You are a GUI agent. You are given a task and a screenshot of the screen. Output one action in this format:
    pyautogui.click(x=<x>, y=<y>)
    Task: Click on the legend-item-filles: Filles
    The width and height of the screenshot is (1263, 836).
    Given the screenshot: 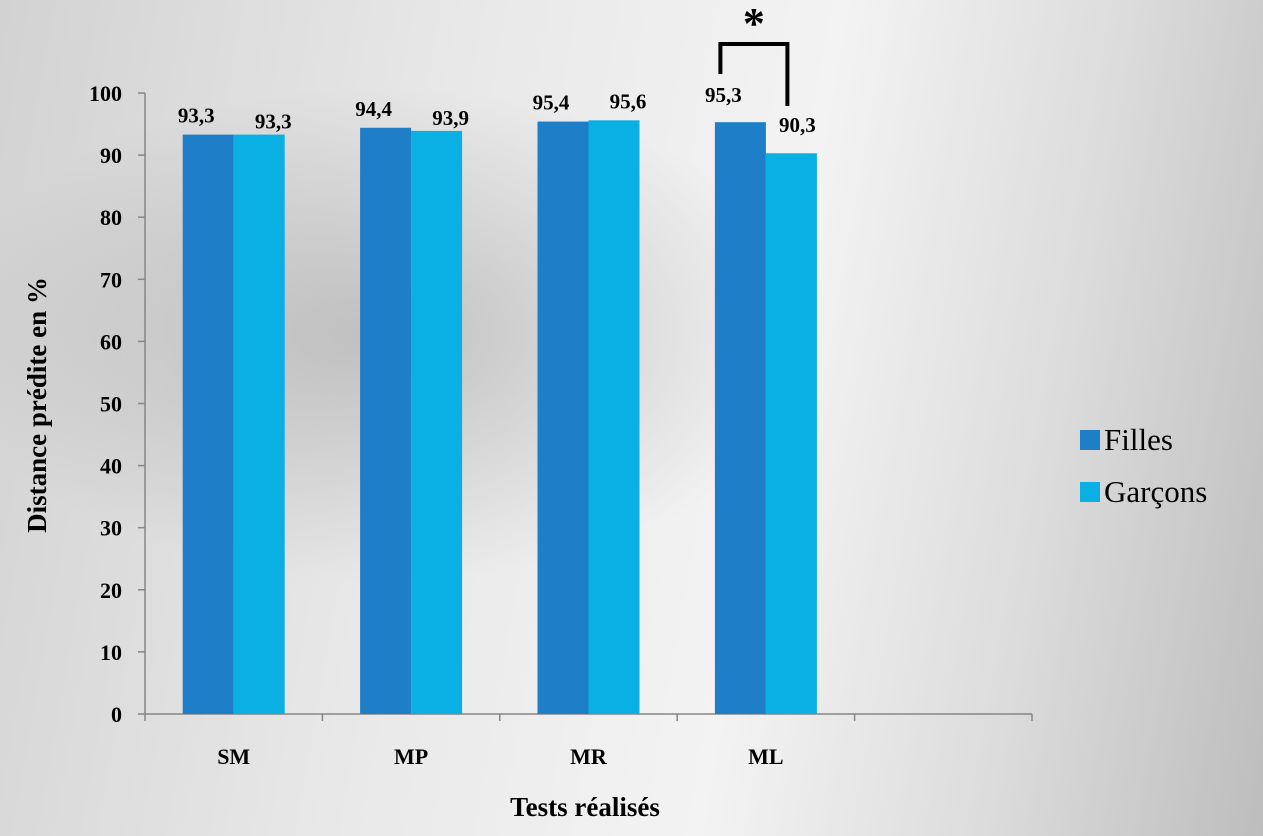 What is the action you would take?
    pyautogui.click(x=1171, y=440)
    